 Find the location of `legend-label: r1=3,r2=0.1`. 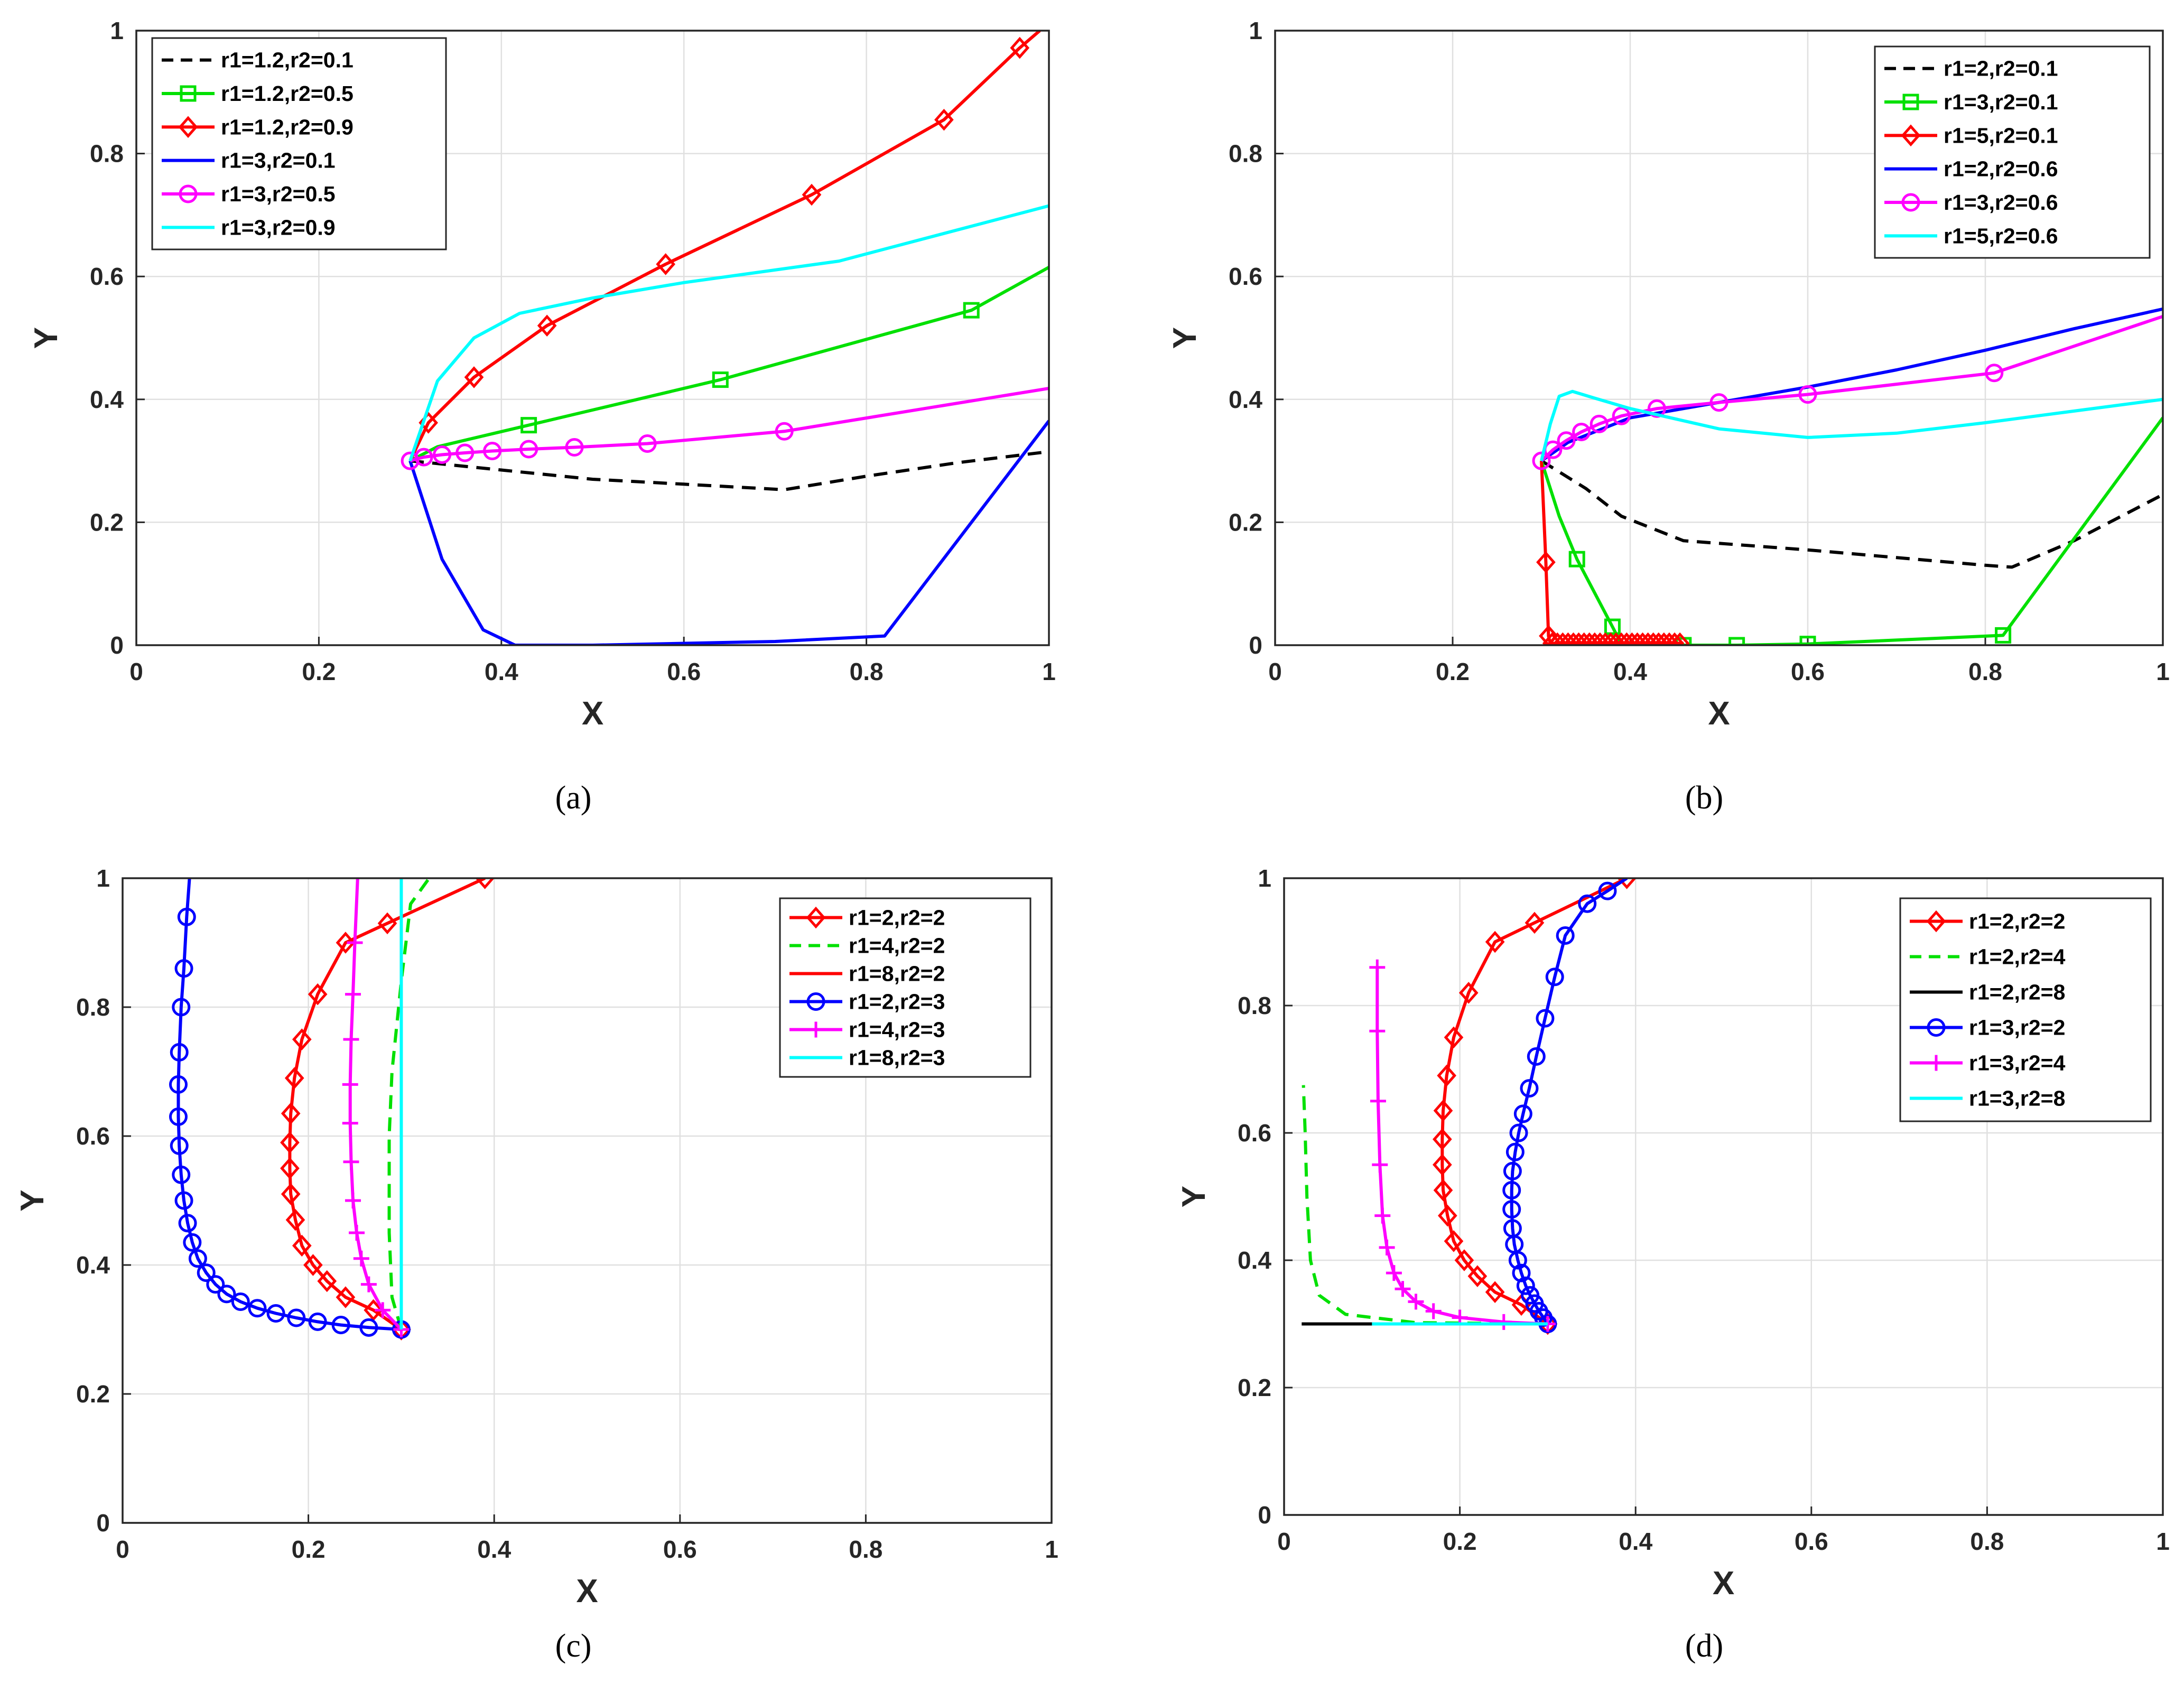

legend-label: r1=3,r2=0.1 is located at coordinates (2001, 102).